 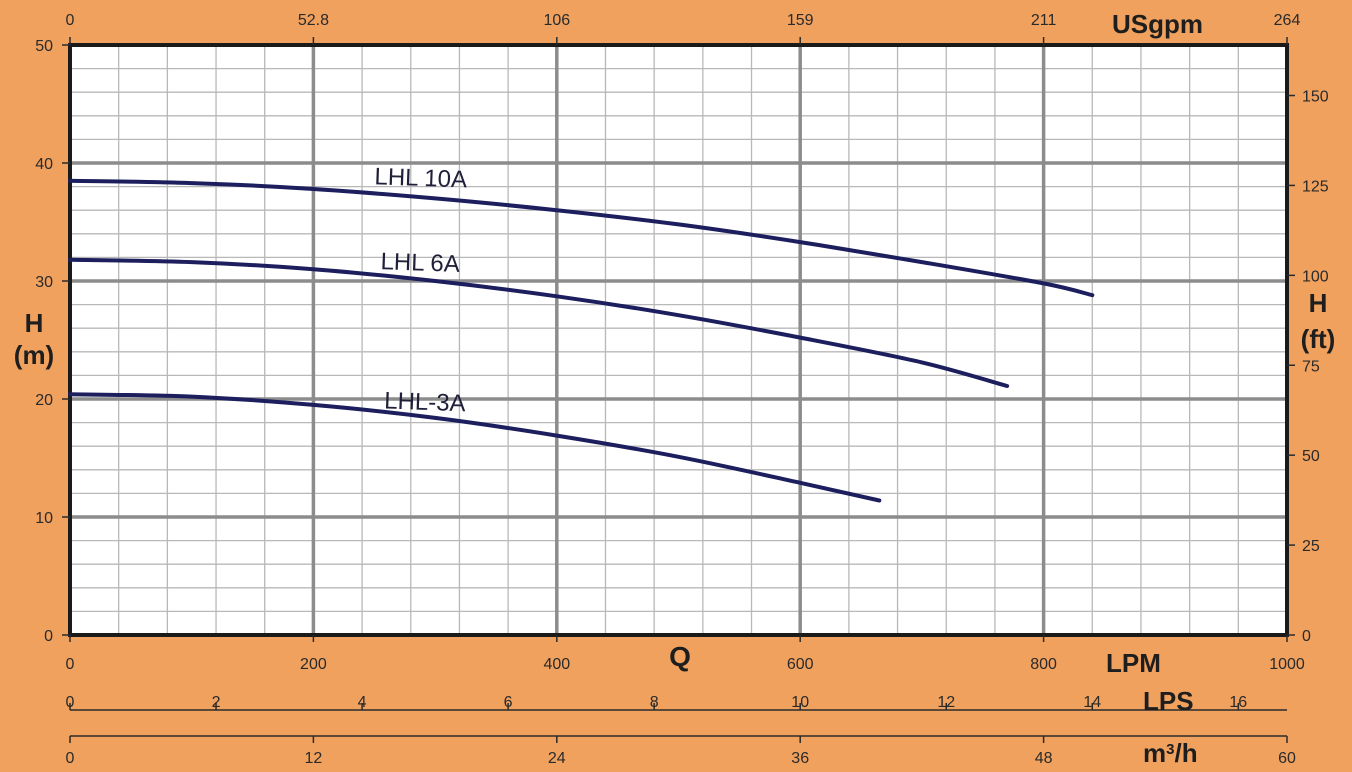 What do you see at coordinates (1168, 701) in the screenshot?
I see `lps-unit: LPS` at bounding box center [1168, 701].